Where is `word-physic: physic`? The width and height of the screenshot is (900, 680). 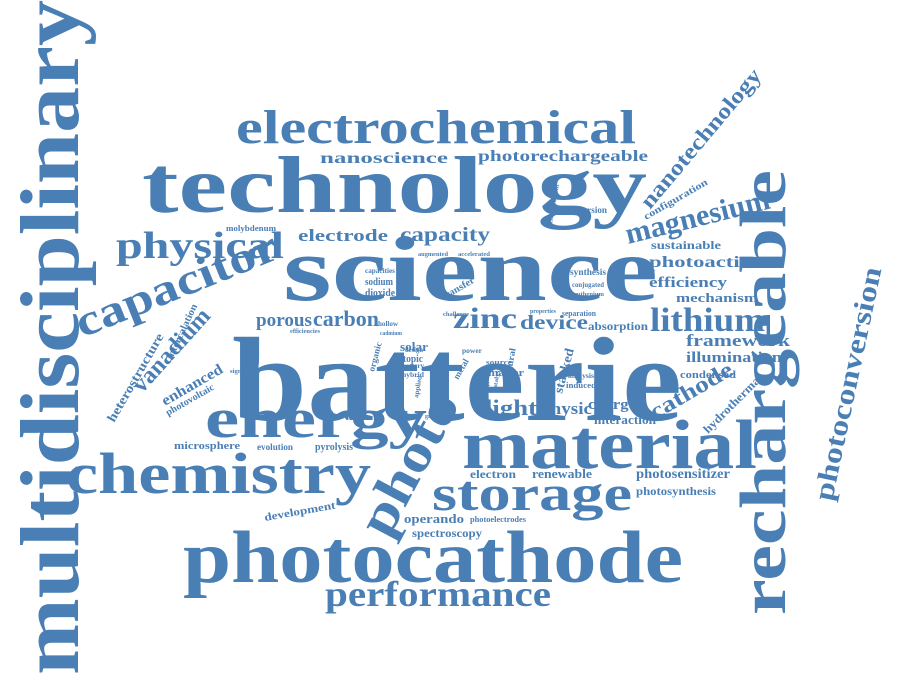
word-physic: physic is located at coordinates (566, 408).